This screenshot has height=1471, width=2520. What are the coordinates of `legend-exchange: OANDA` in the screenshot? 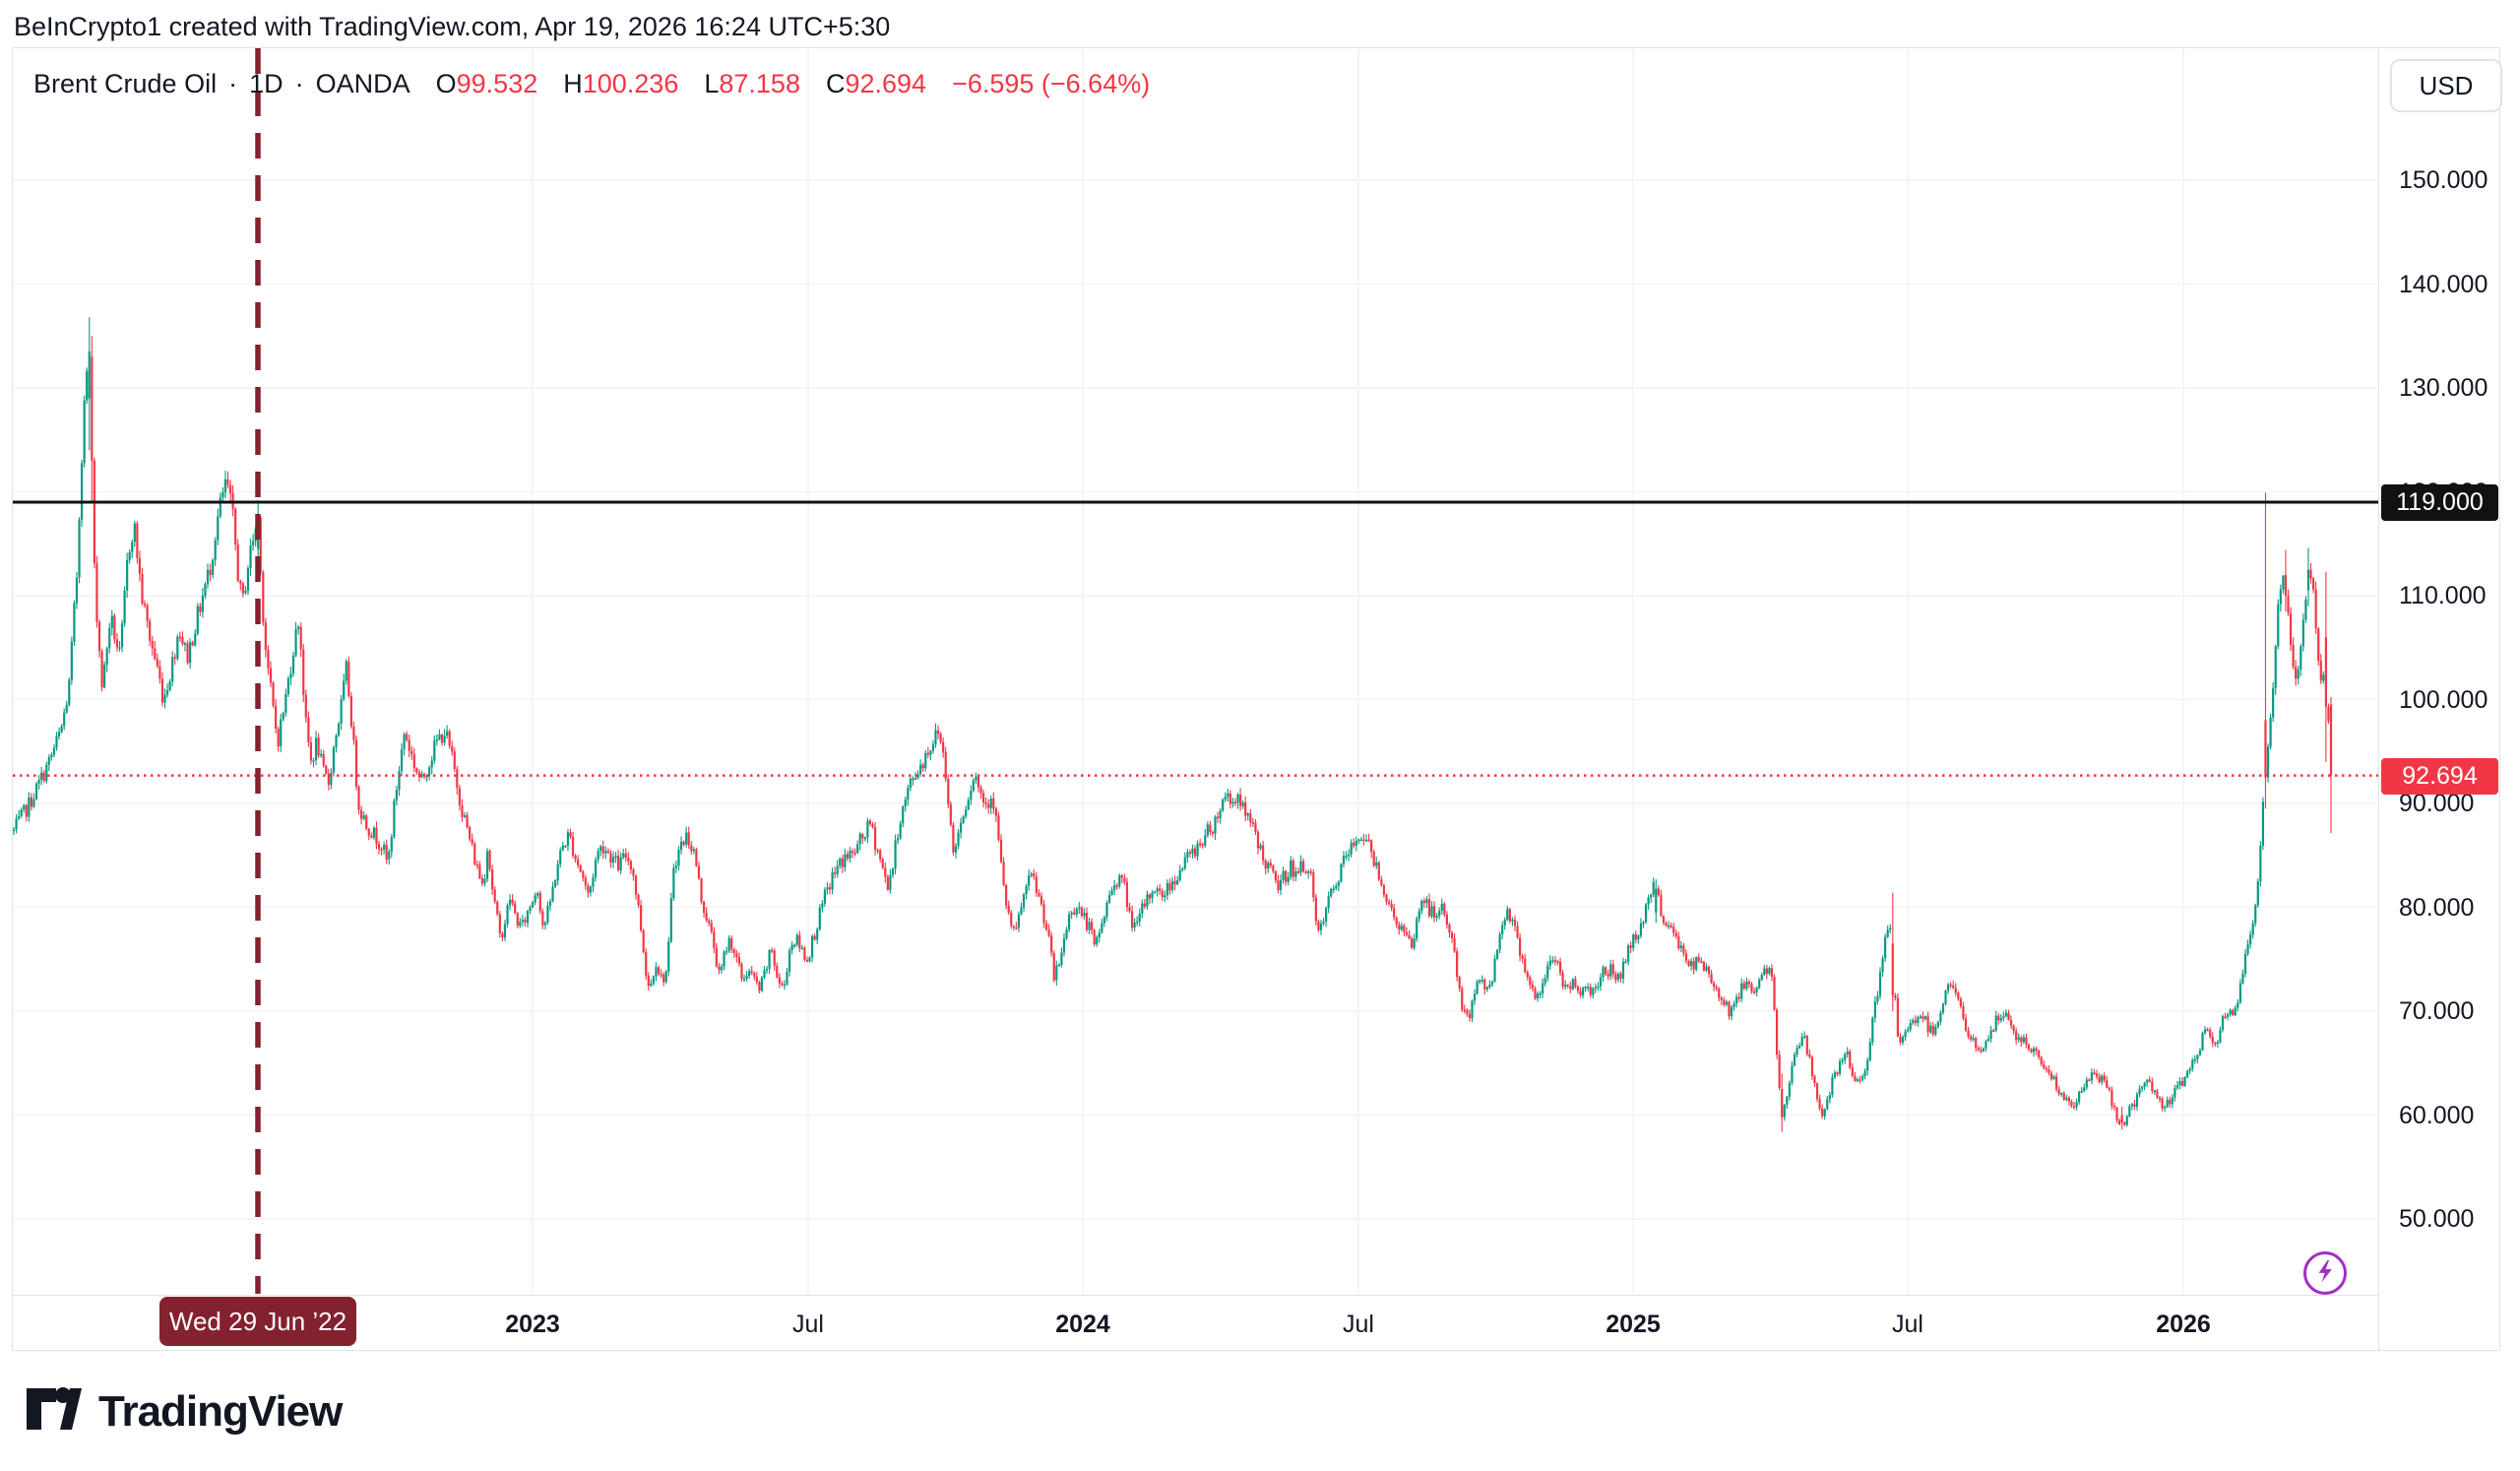 It's located at (362, 83).